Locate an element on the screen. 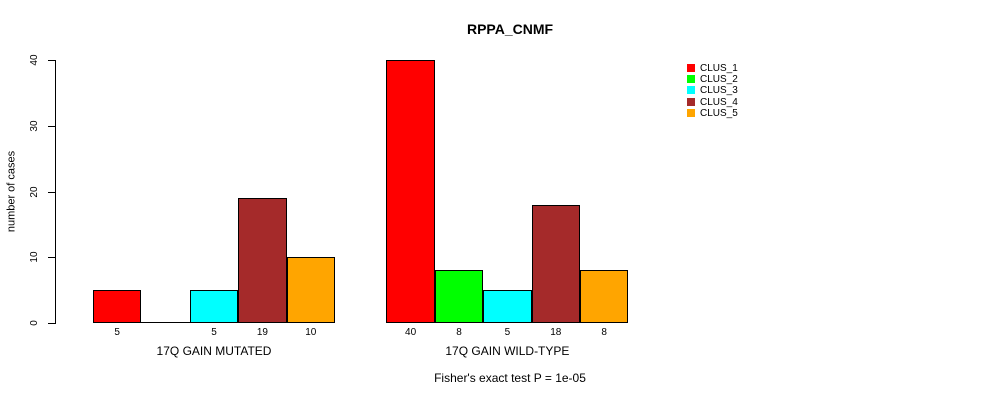 The width and height of the screenshot is (990, 400). y-tick-label: 20 is located at coordinates (34, 192).